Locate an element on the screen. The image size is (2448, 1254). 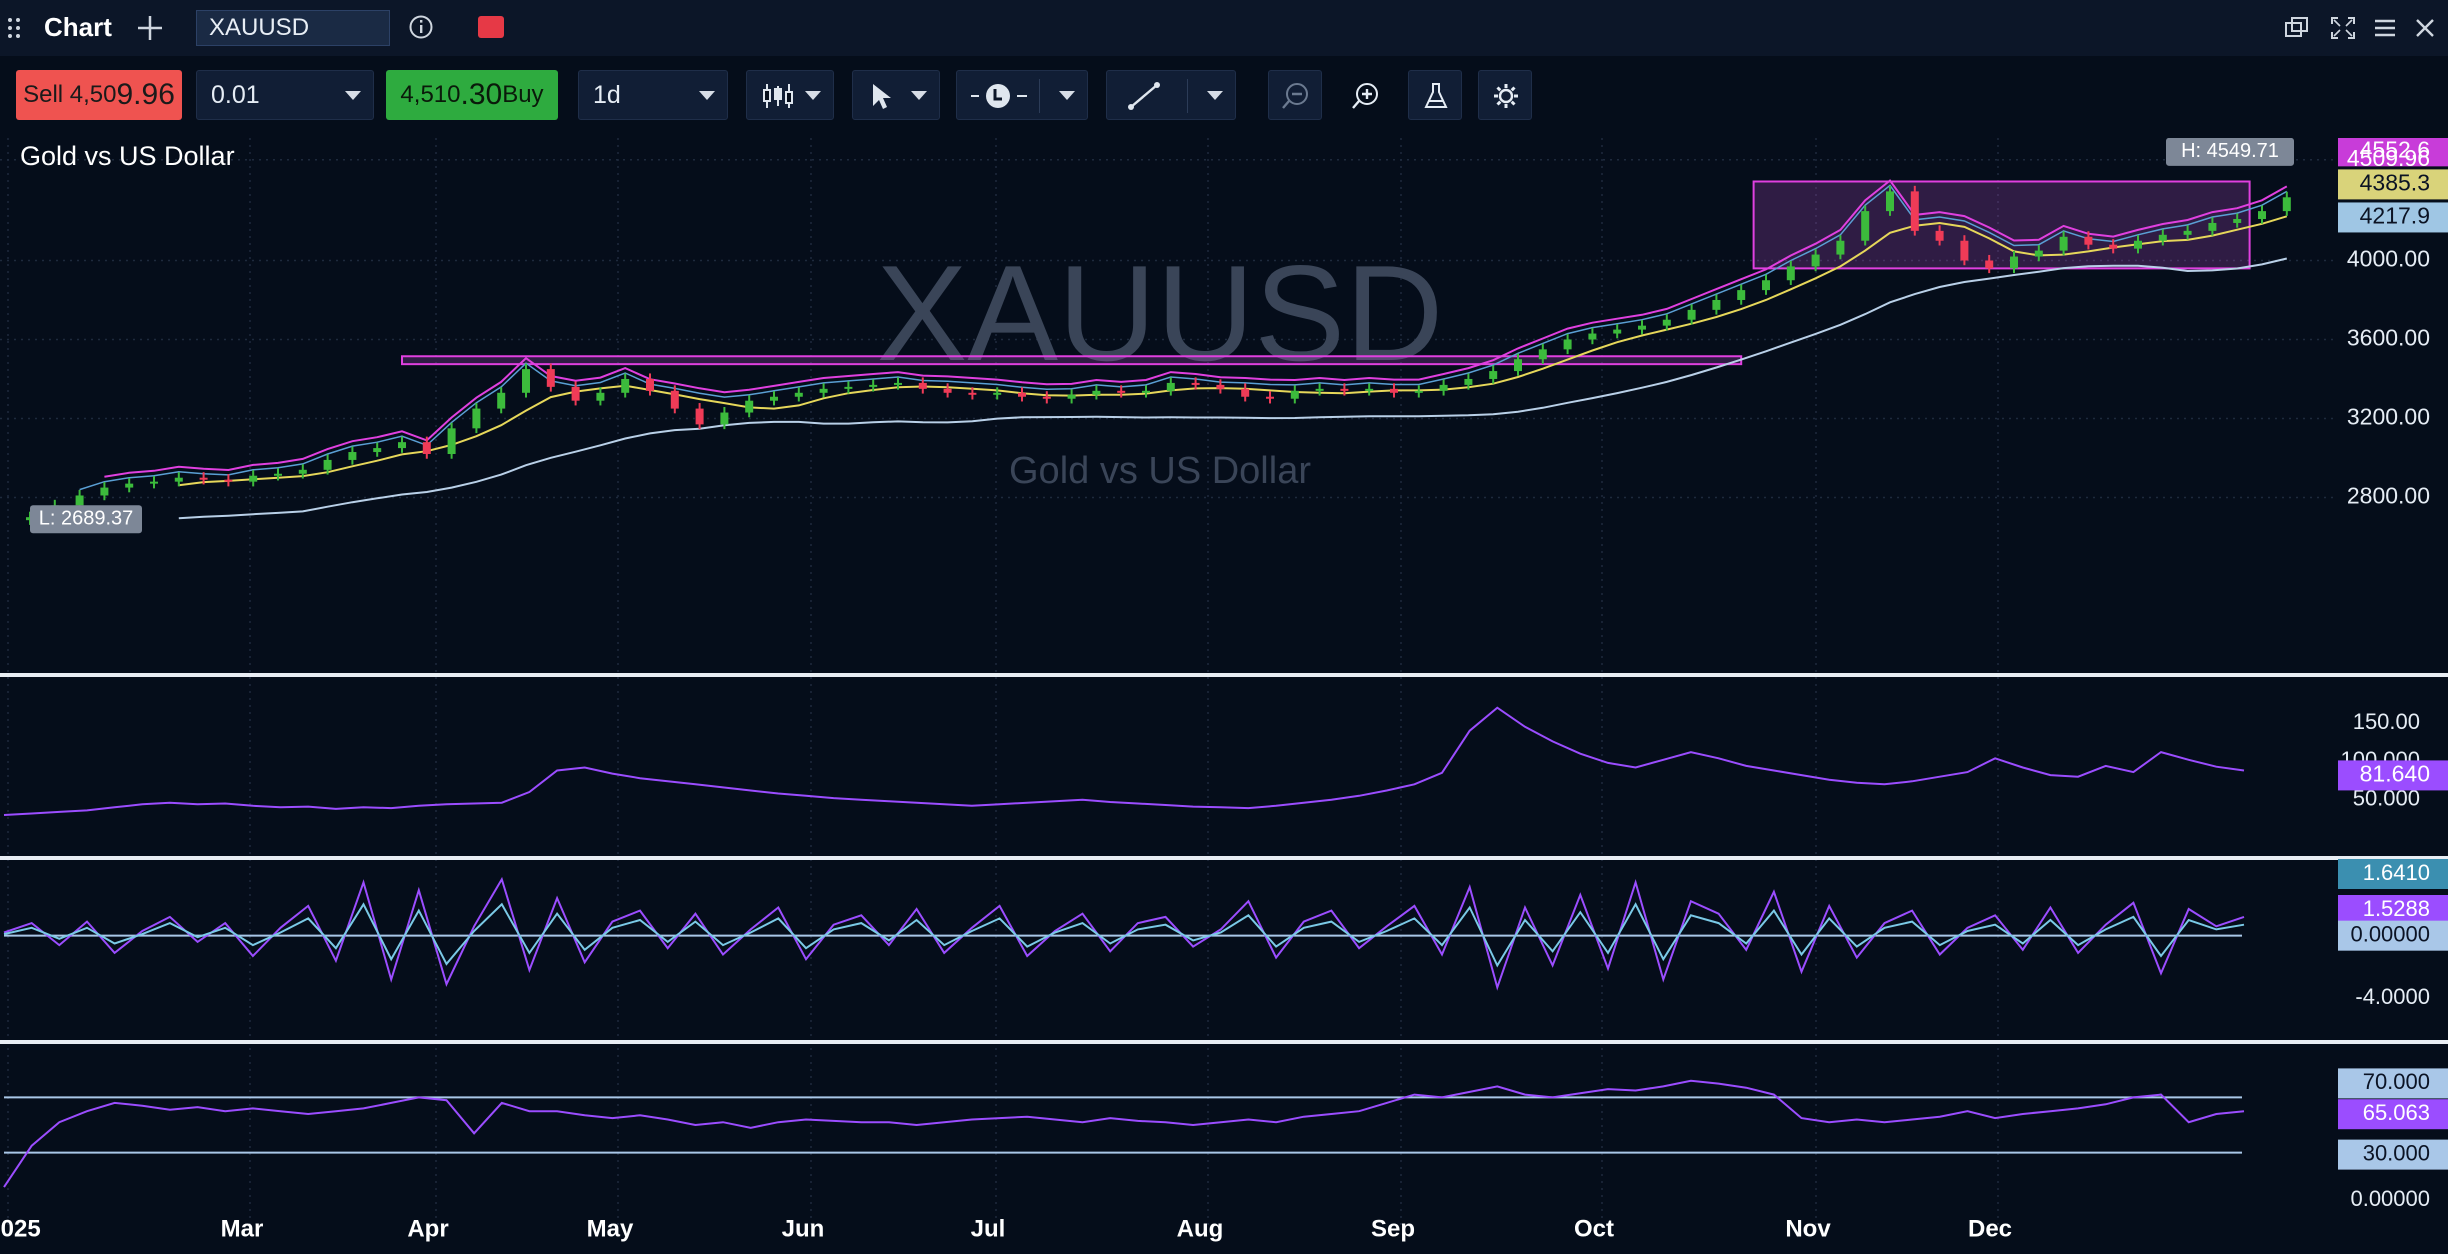
price-axis-tick: 4000.00 is located at coordinates (2388, 259).